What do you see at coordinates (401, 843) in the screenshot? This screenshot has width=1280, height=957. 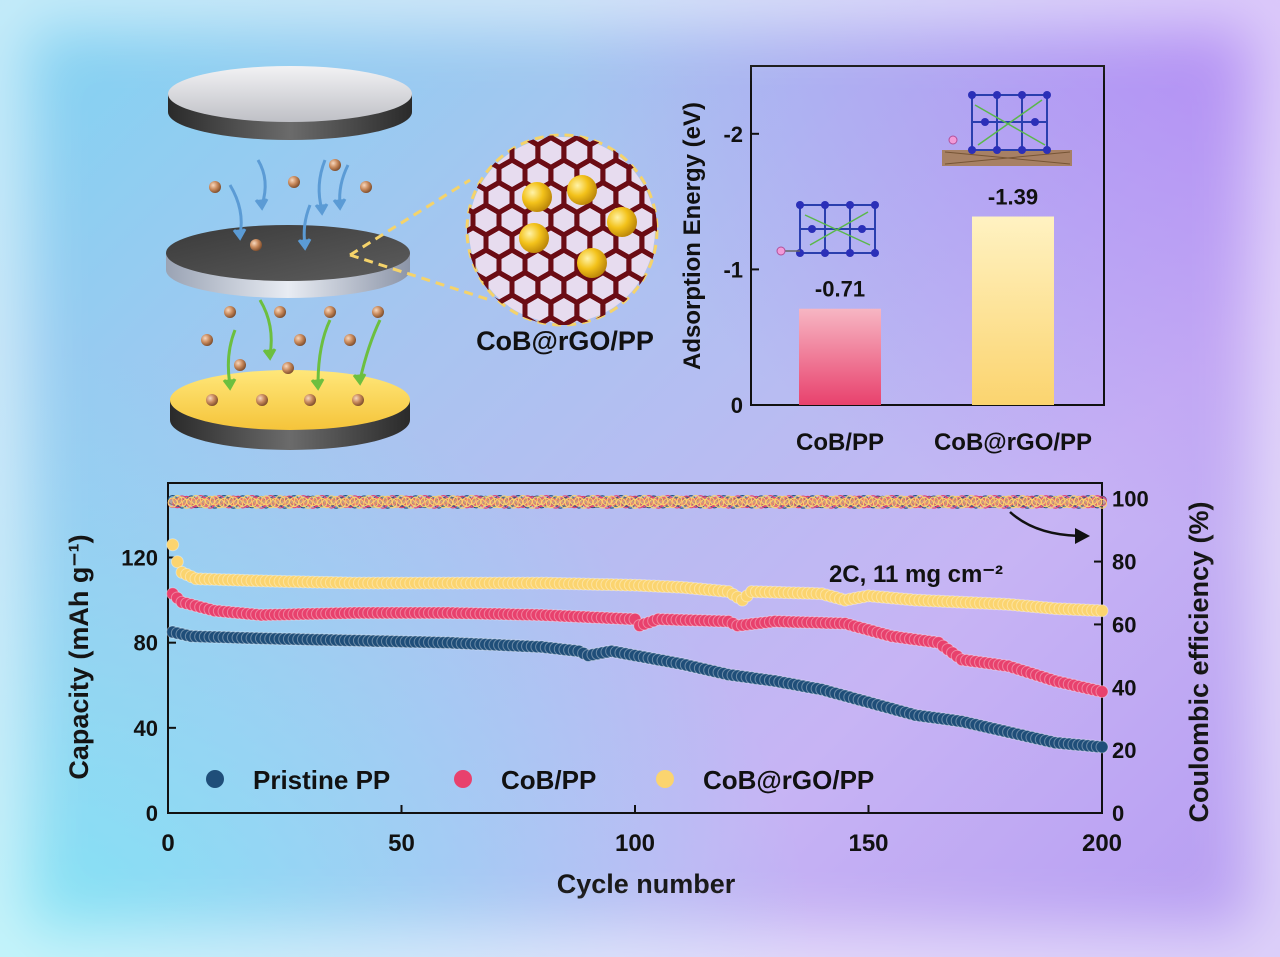 I see `x-tick-label: 50` at bounding box center [401, 843].